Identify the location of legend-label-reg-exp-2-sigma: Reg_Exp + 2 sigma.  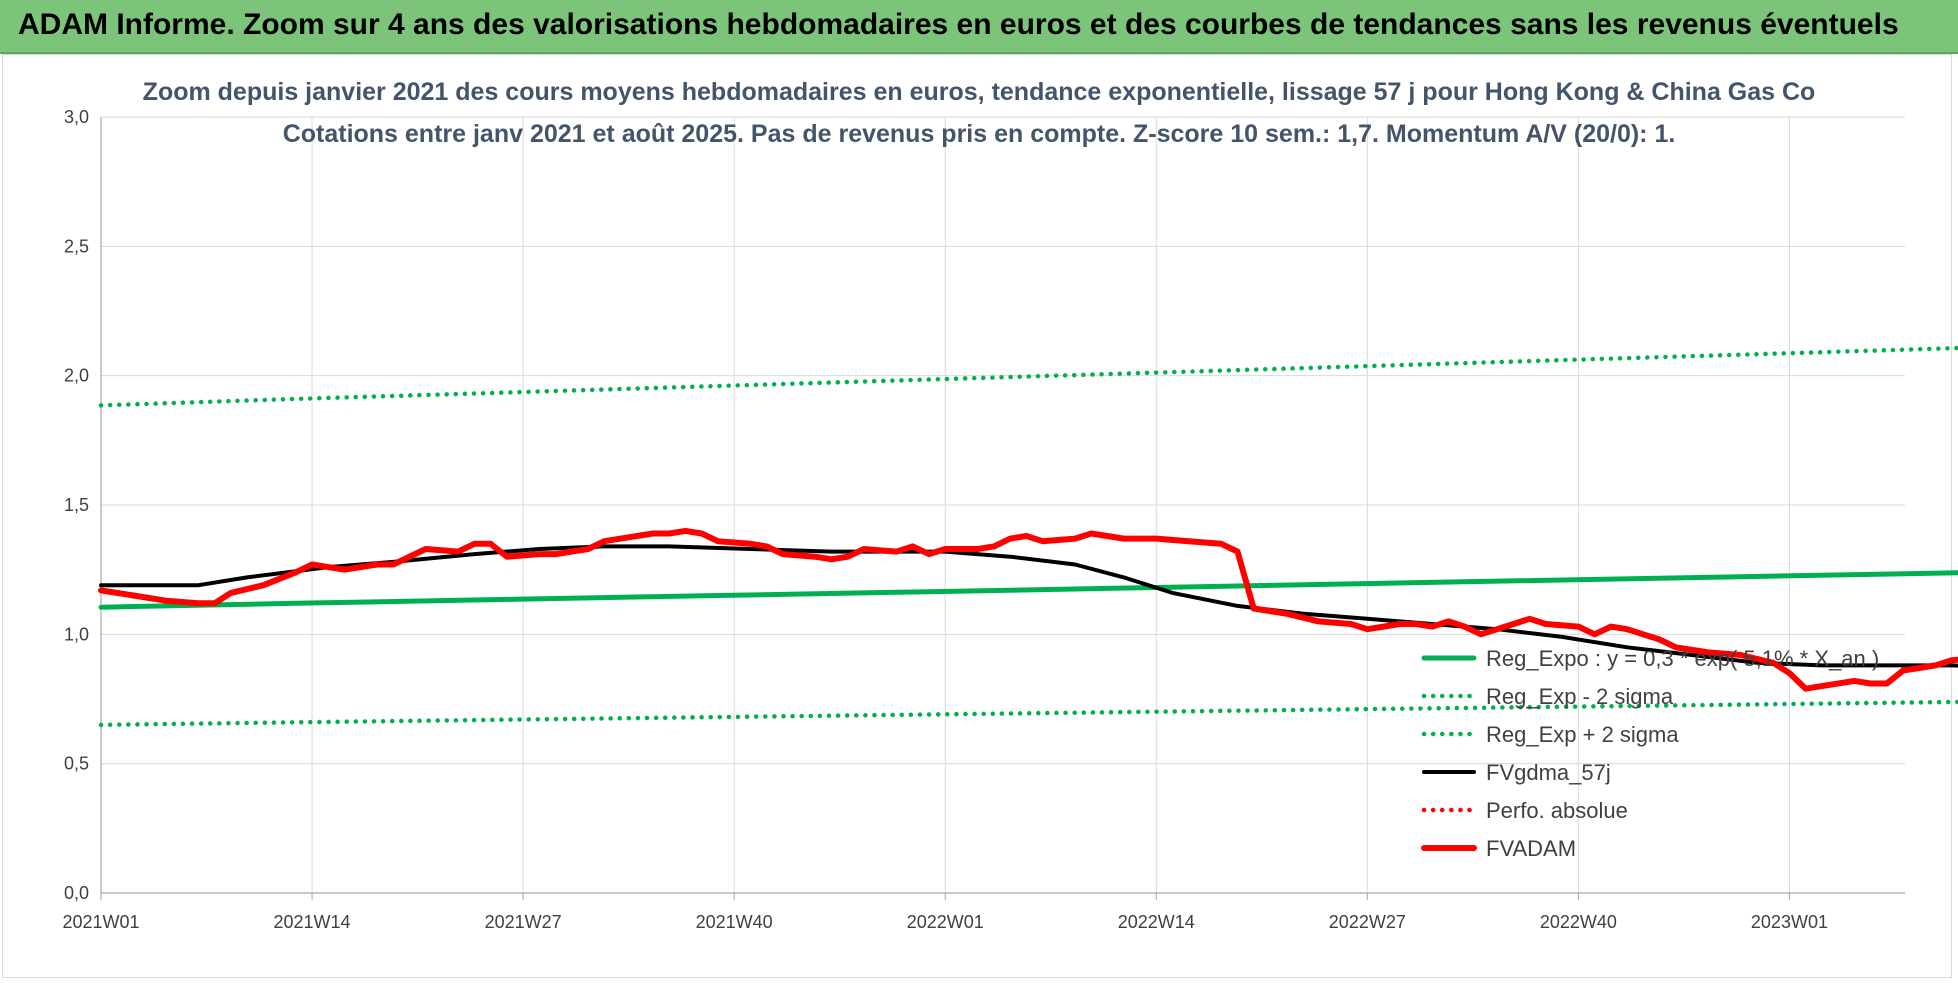
(1582, 734).